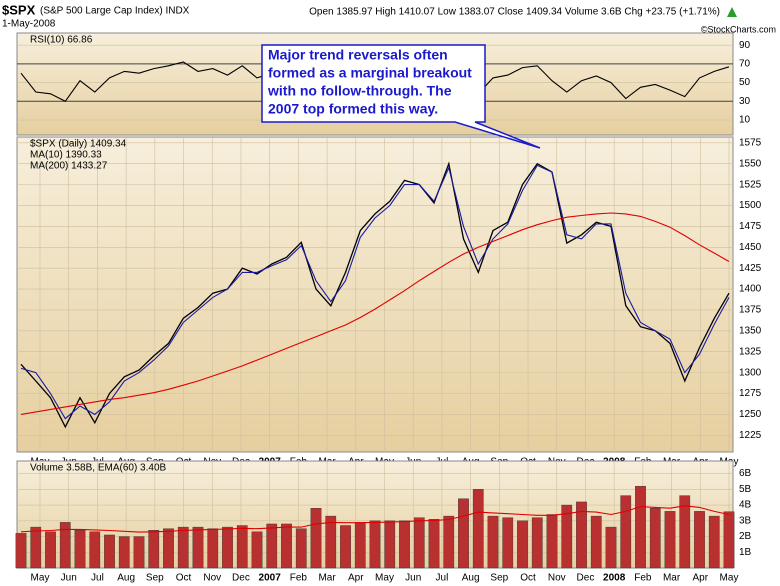 This screenshot has width=780, height=586. Describe the element at coordinates (745, 552) in the screenshot. I see `y-tick-label: 1B` at that location.